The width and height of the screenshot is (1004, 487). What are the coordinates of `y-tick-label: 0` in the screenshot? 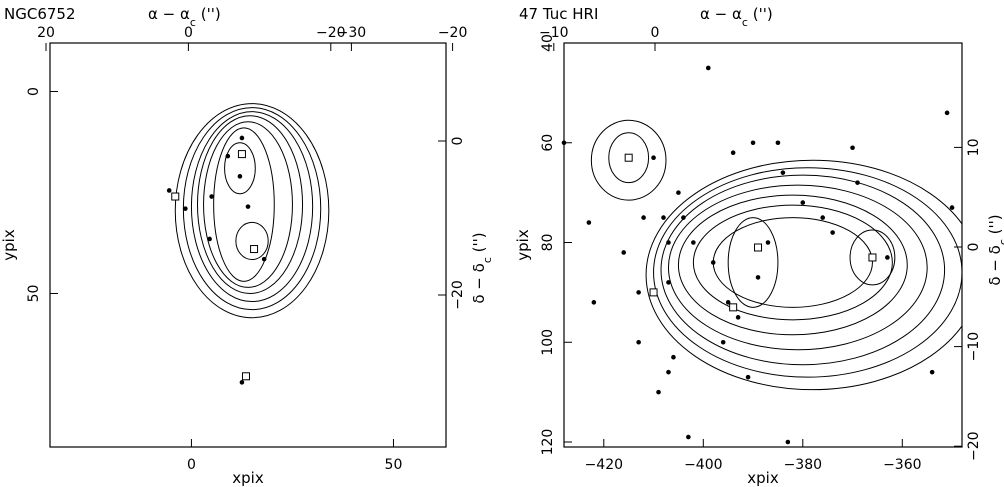 It's located at (34, 91).